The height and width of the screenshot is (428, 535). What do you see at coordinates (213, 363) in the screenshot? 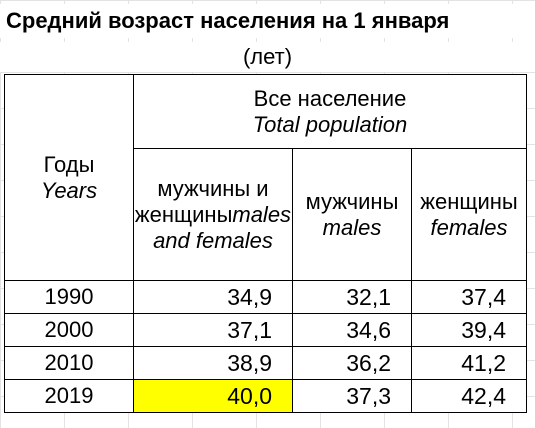
I see `both-sexes-cell: 38,9` at bounding box center [213, 363].